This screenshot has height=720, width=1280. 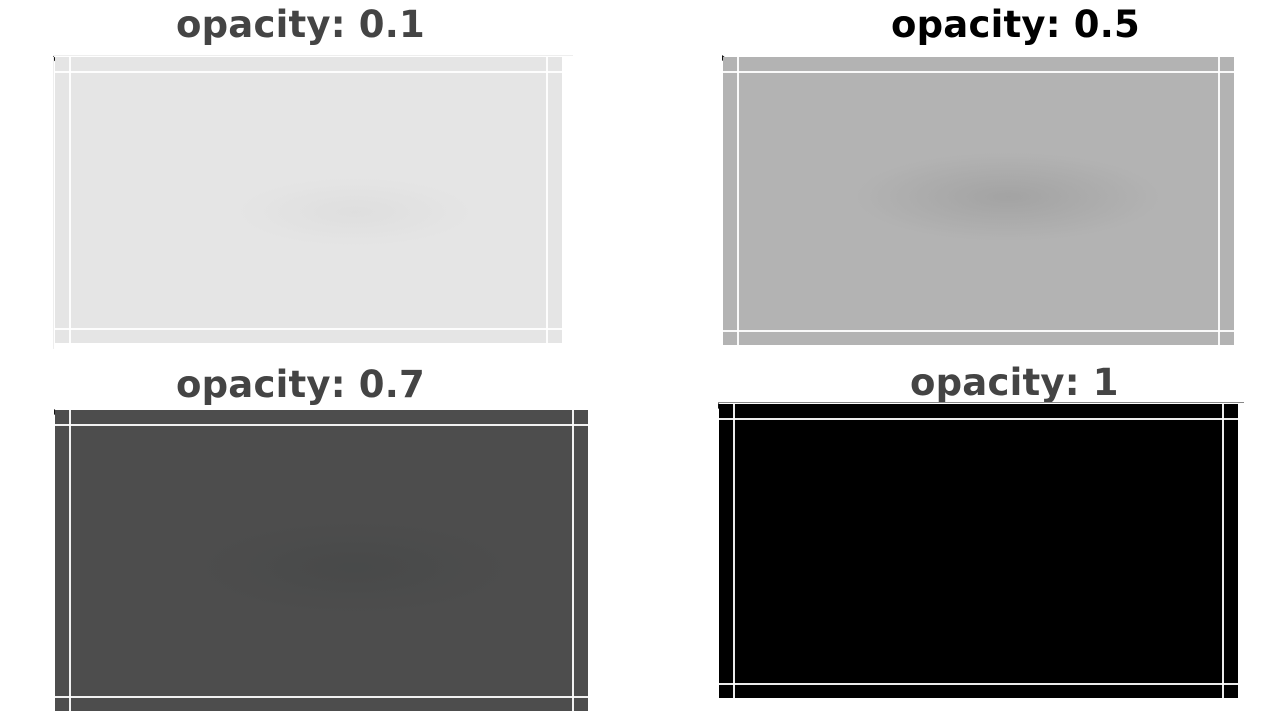 What do you see at coordinates (1015, 24) in the screenshot?
I see `opacity-label: opacity: 0.5` at bounding box center [1015, 24].